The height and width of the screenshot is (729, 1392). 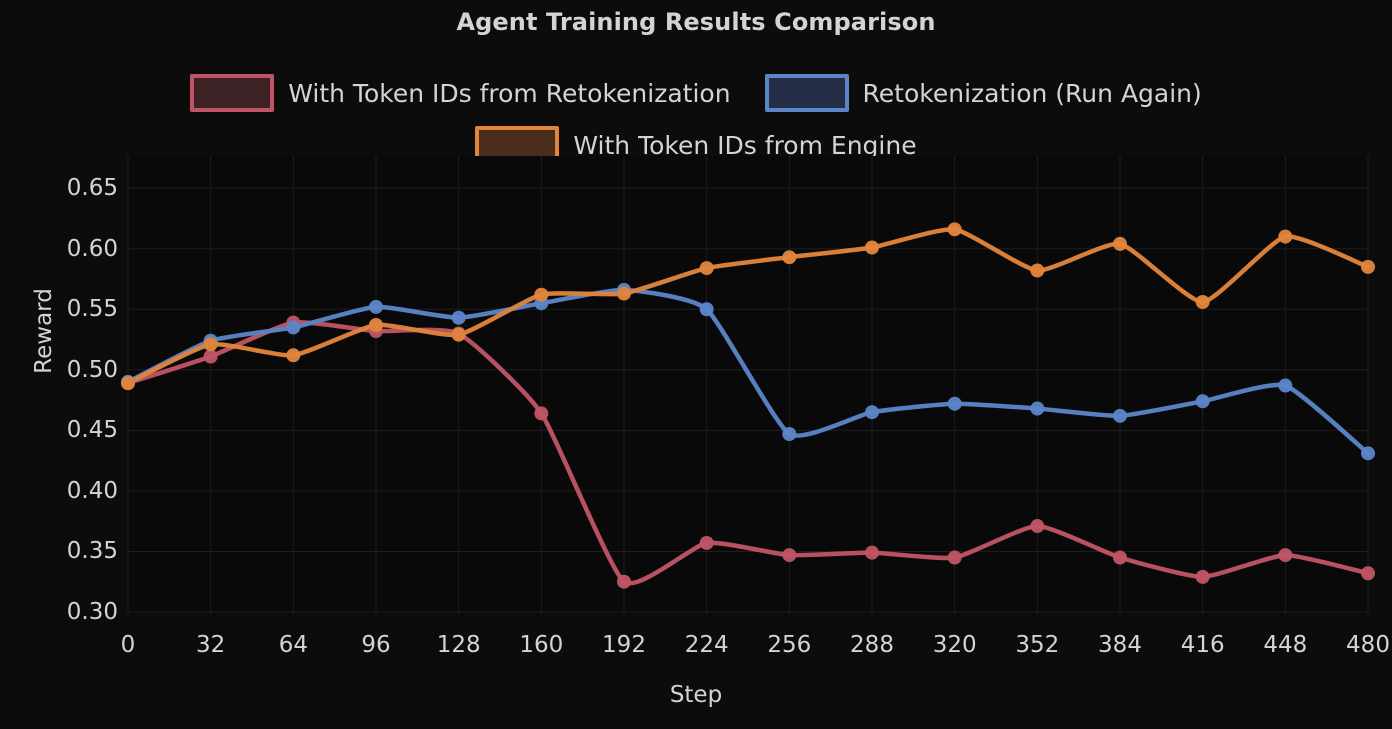 I want to click on x-tick-label: 448, so click(x=1285, y=645).